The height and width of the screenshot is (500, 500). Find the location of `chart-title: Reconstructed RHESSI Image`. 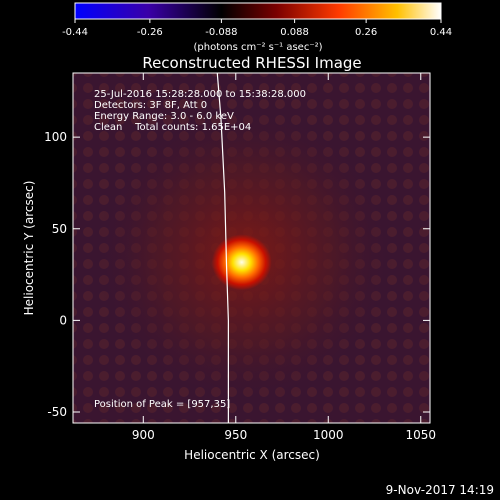

chart-title: Reconstructed RHESSI Image is located at coordinates (251, 63).